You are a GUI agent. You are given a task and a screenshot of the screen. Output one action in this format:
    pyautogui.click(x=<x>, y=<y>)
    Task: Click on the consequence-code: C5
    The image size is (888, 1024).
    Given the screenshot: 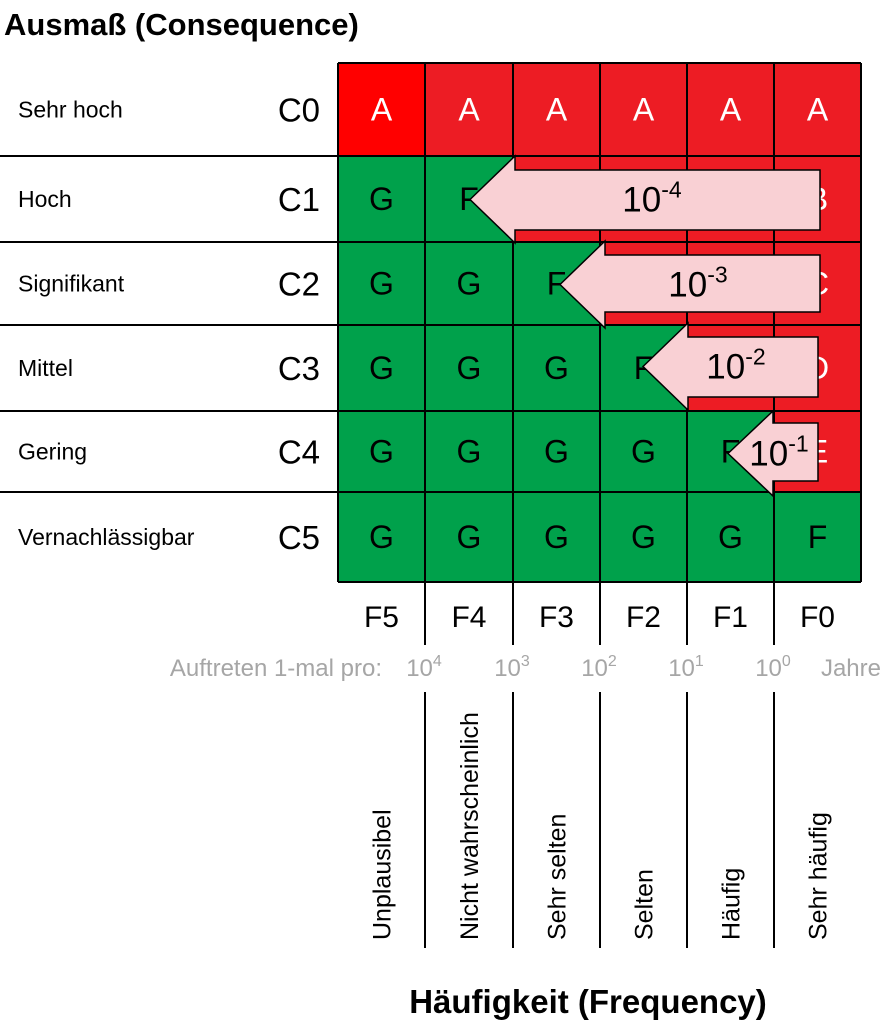 What is the action you would take?
    pyautogui.click(x=299, y=537)
    